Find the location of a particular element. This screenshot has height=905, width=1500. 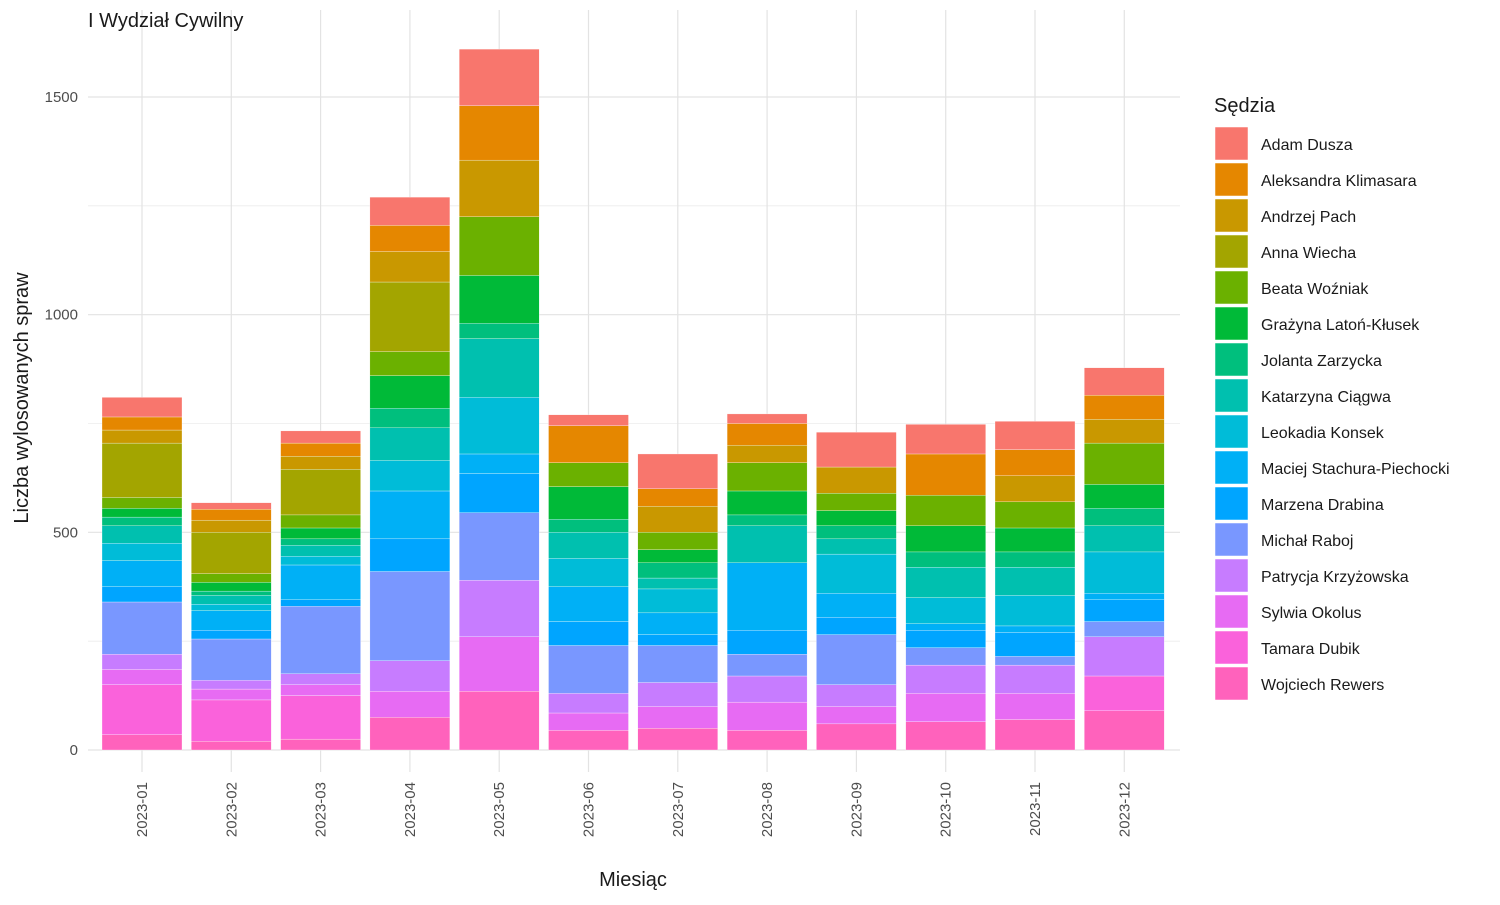

legend-label: Marzena Drabina is located at coordinates (1322, 505).